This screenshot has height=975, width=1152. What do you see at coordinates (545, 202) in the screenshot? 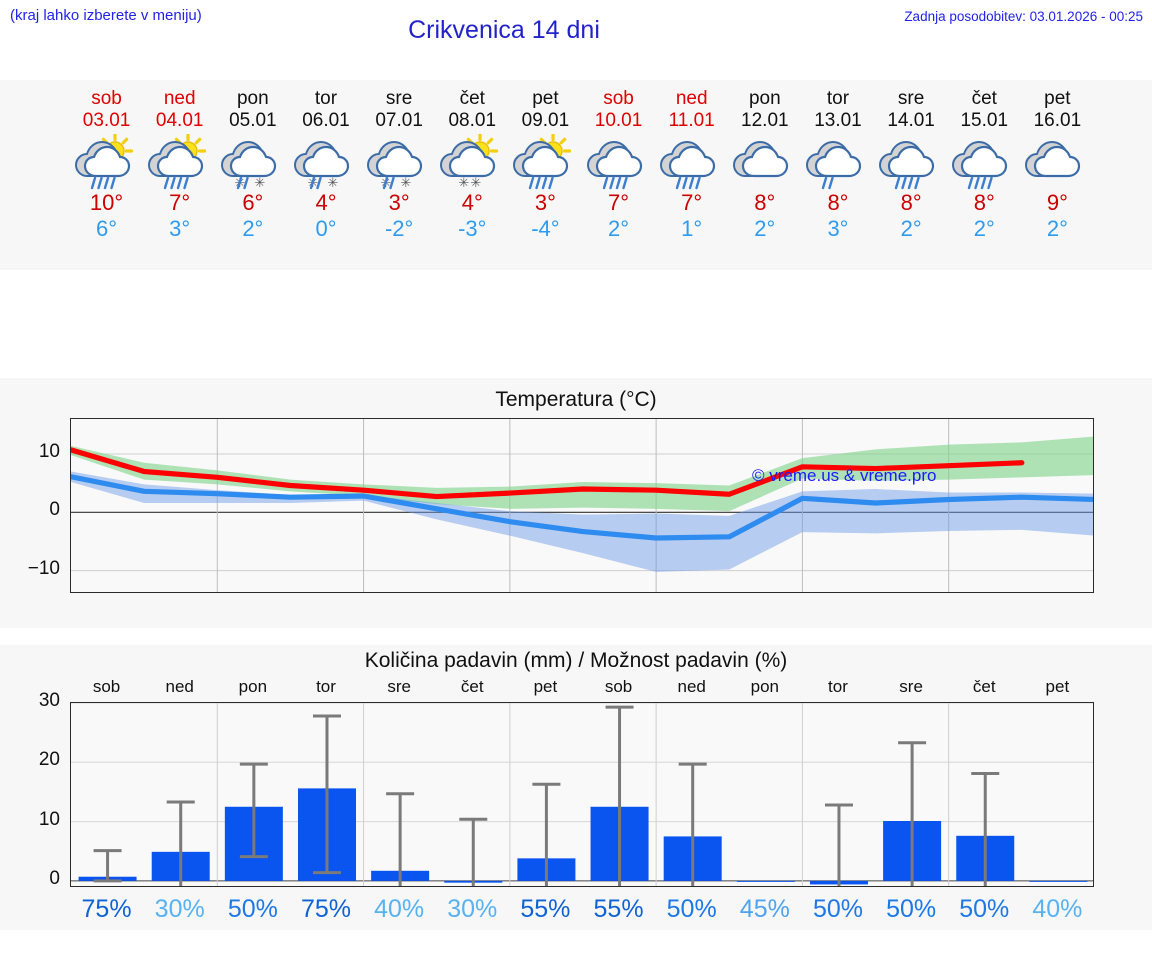
I see `temp-max: 3°` at bounding box center [545, 202].